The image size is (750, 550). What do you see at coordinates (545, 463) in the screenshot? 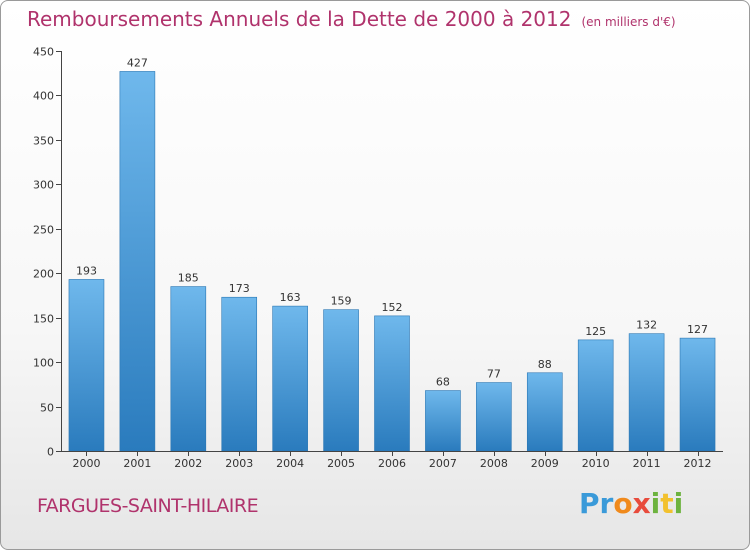
I see `x-tick-label: 2009` at bounding box center [545, 463].